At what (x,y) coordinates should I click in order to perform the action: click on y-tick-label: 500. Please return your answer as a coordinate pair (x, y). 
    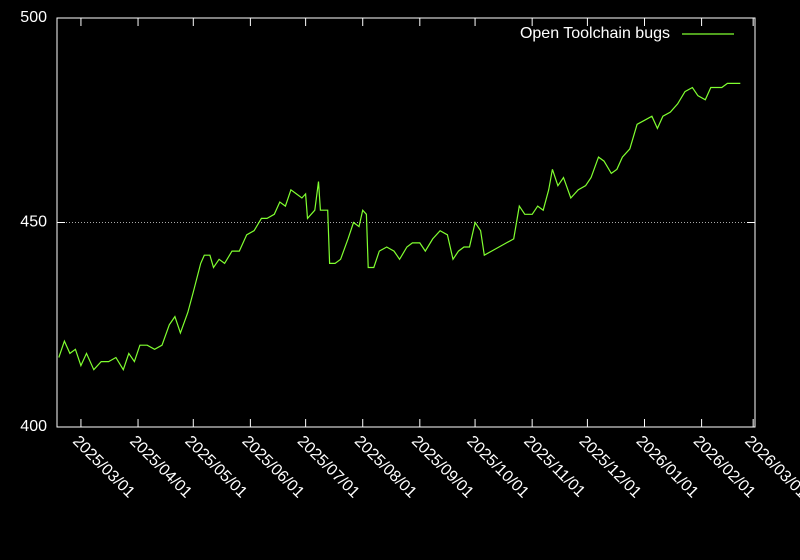
    Looking at the image, I should click on (33, 17).